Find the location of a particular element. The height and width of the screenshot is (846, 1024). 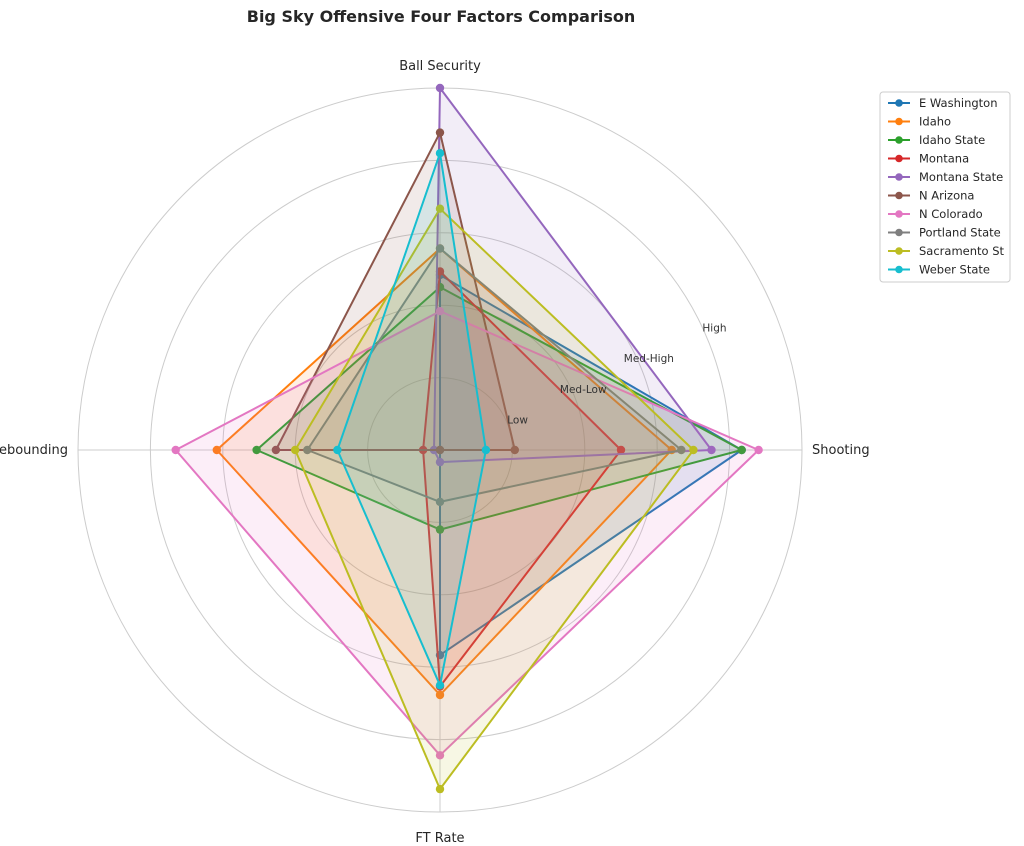

tick-label-high: High is located at coordinates (714, 329).